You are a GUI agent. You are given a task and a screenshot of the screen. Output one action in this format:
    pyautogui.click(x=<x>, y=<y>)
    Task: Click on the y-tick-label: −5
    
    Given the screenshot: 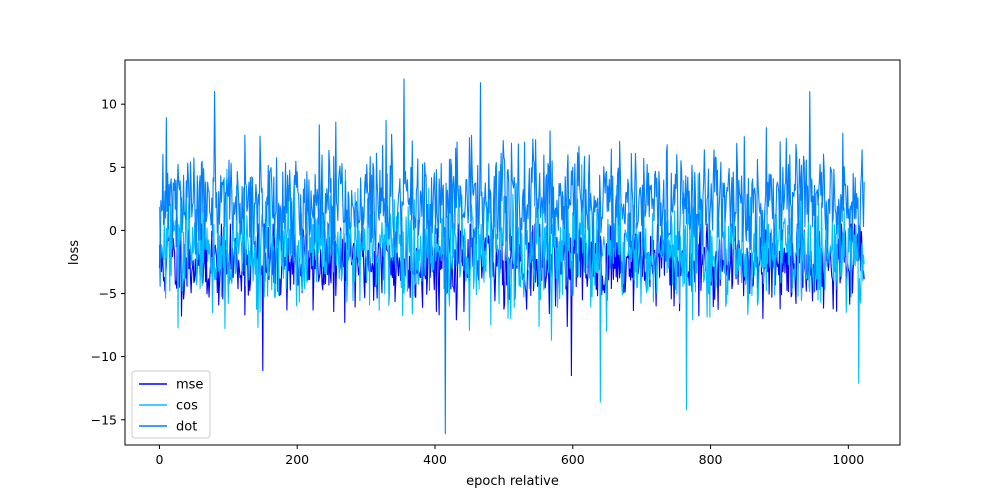 What is the action you would take?
    pyautogui.click(x=108, y=293)
    